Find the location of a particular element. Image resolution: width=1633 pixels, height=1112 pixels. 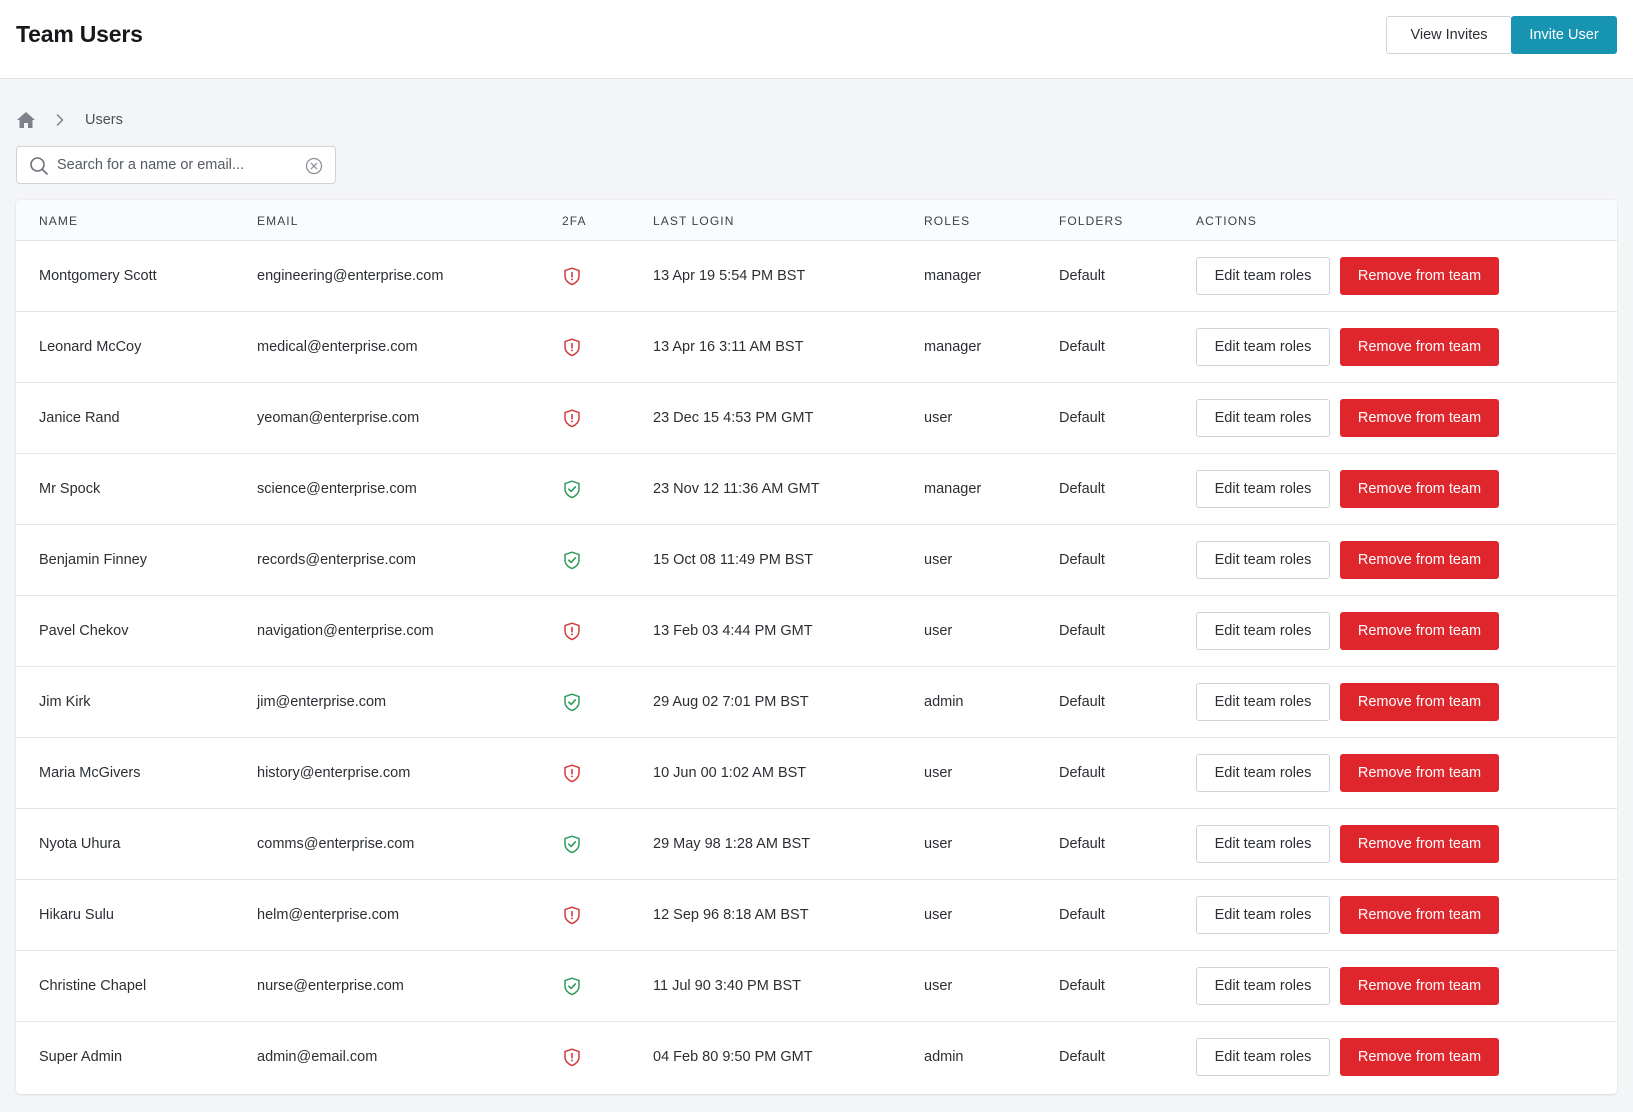

column-header-email: EMAIL is located at coordinates (278, 221).